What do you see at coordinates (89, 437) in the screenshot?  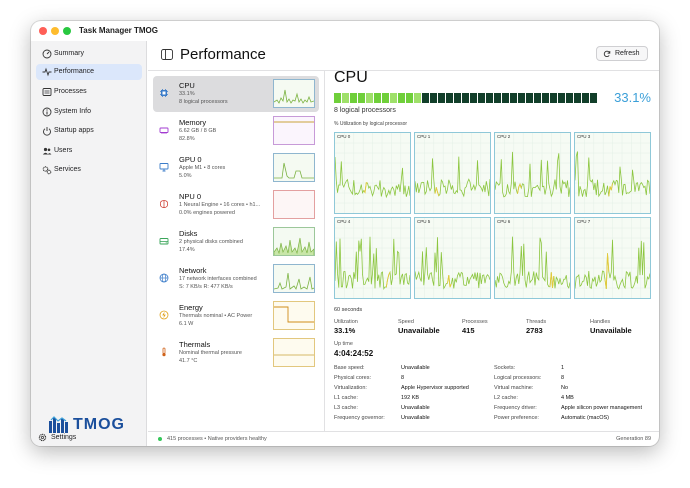 I see `settings-button: Settings` at bounding box center [89, 437].